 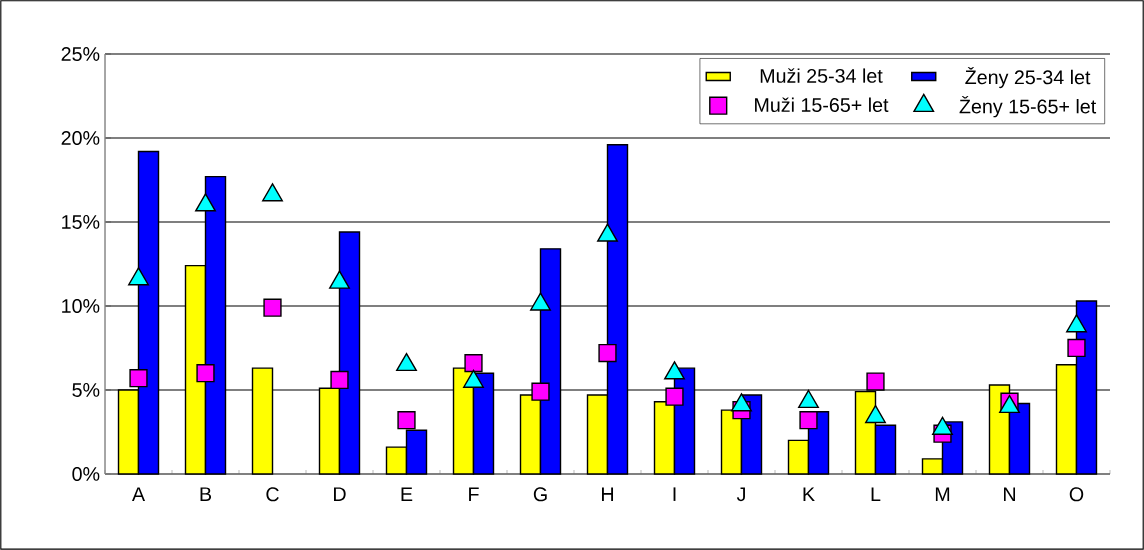 I want to click on x-tick-label: O, so click(x=1076, y=494).